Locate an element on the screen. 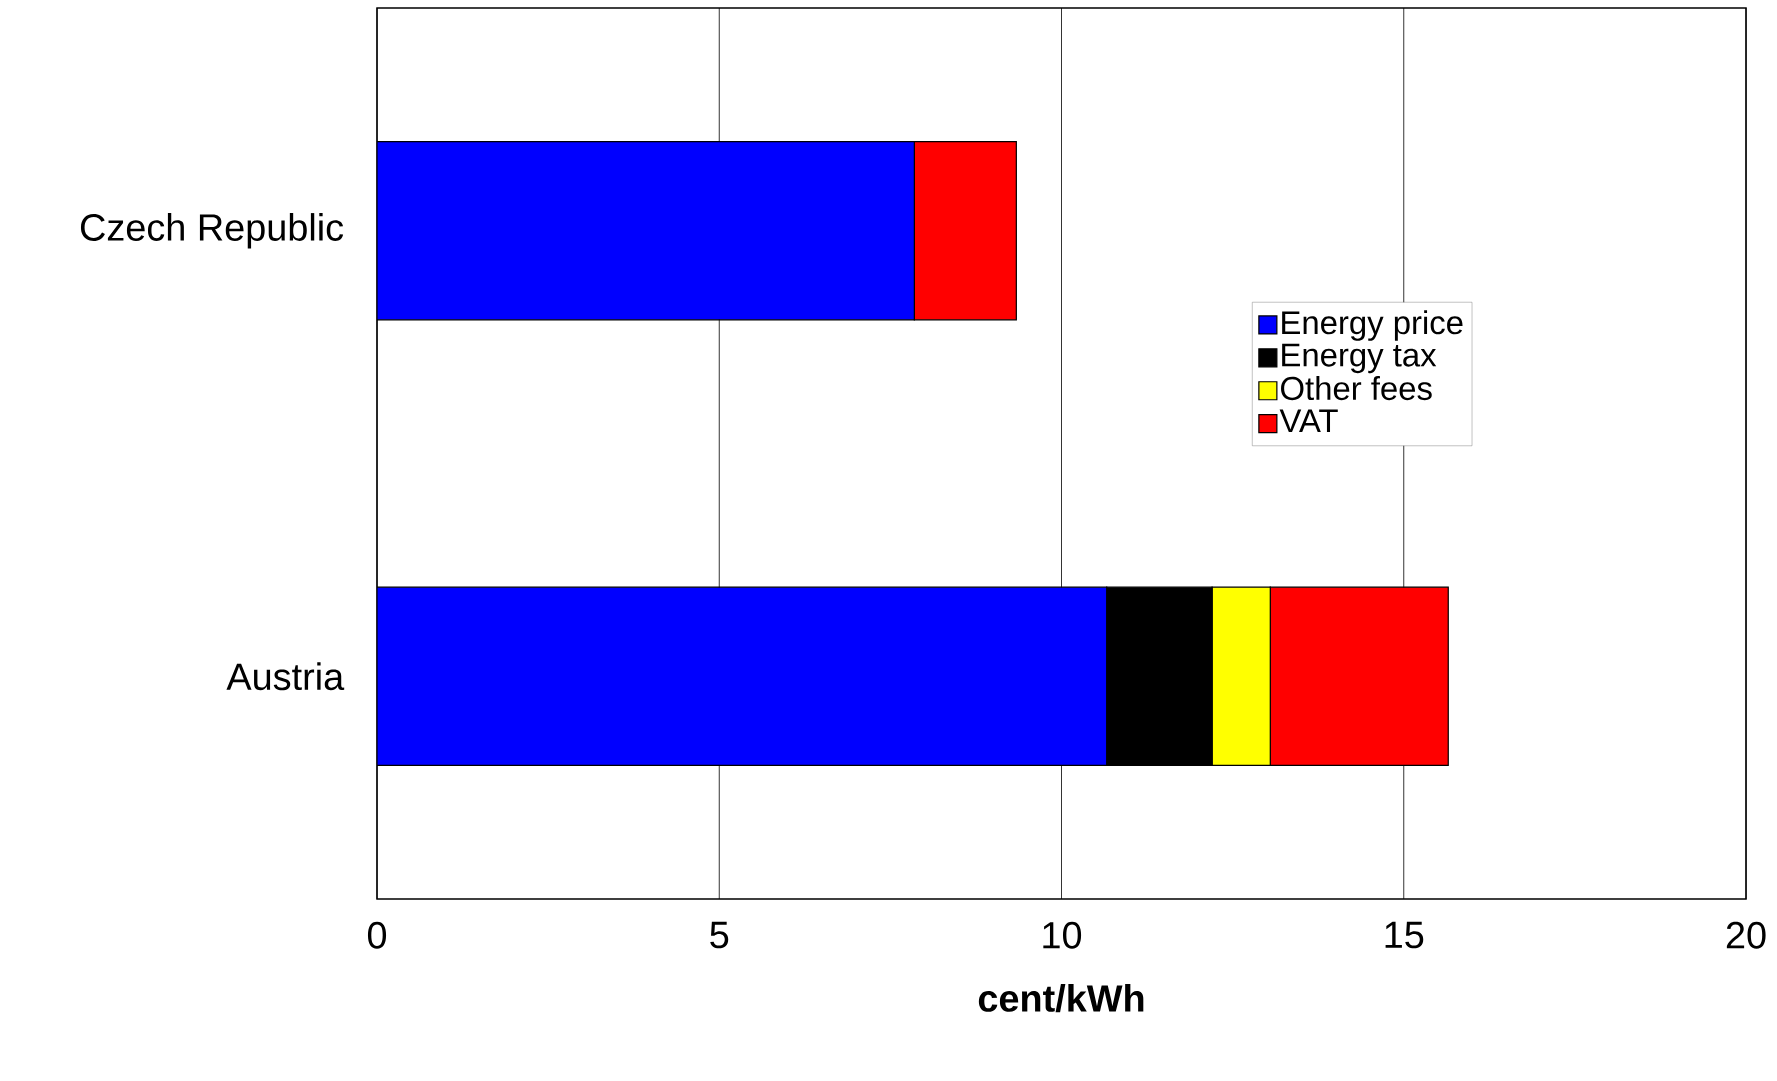  y-tick-label: Austria is located at coordinates (285, 676).